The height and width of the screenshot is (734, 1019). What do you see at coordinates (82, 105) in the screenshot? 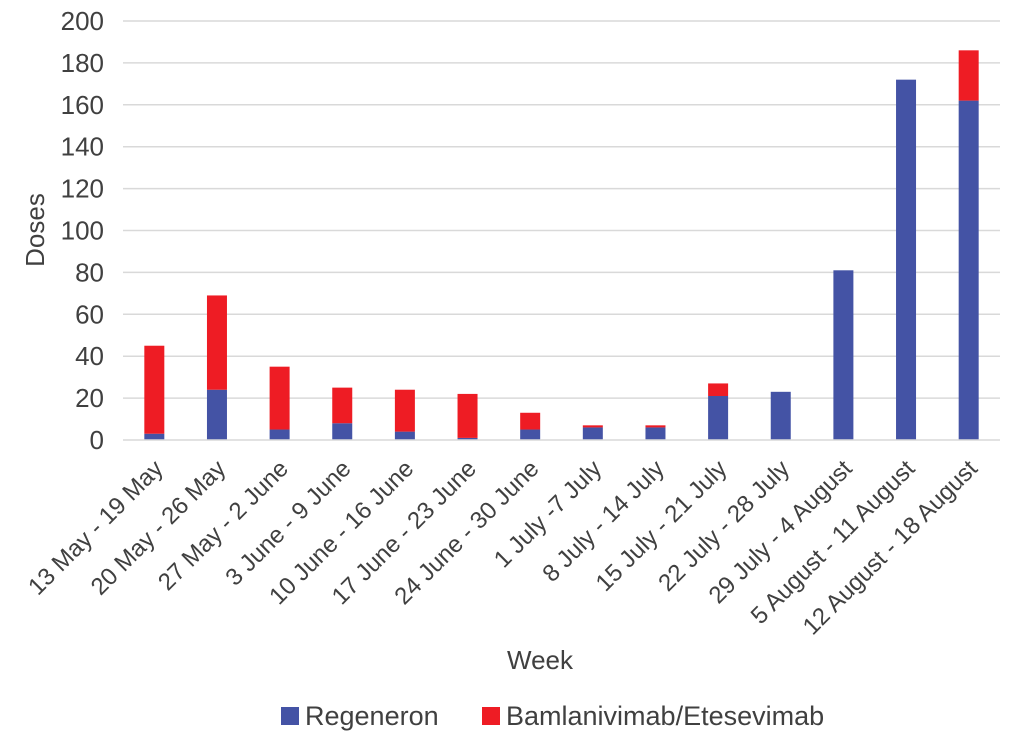
I see `y-tick-label: 160` at bounding box center [82, 105].